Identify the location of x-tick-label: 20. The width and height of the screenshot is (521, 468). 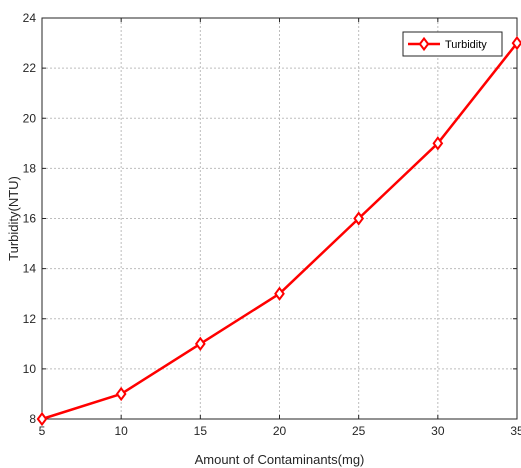
(280, 431).